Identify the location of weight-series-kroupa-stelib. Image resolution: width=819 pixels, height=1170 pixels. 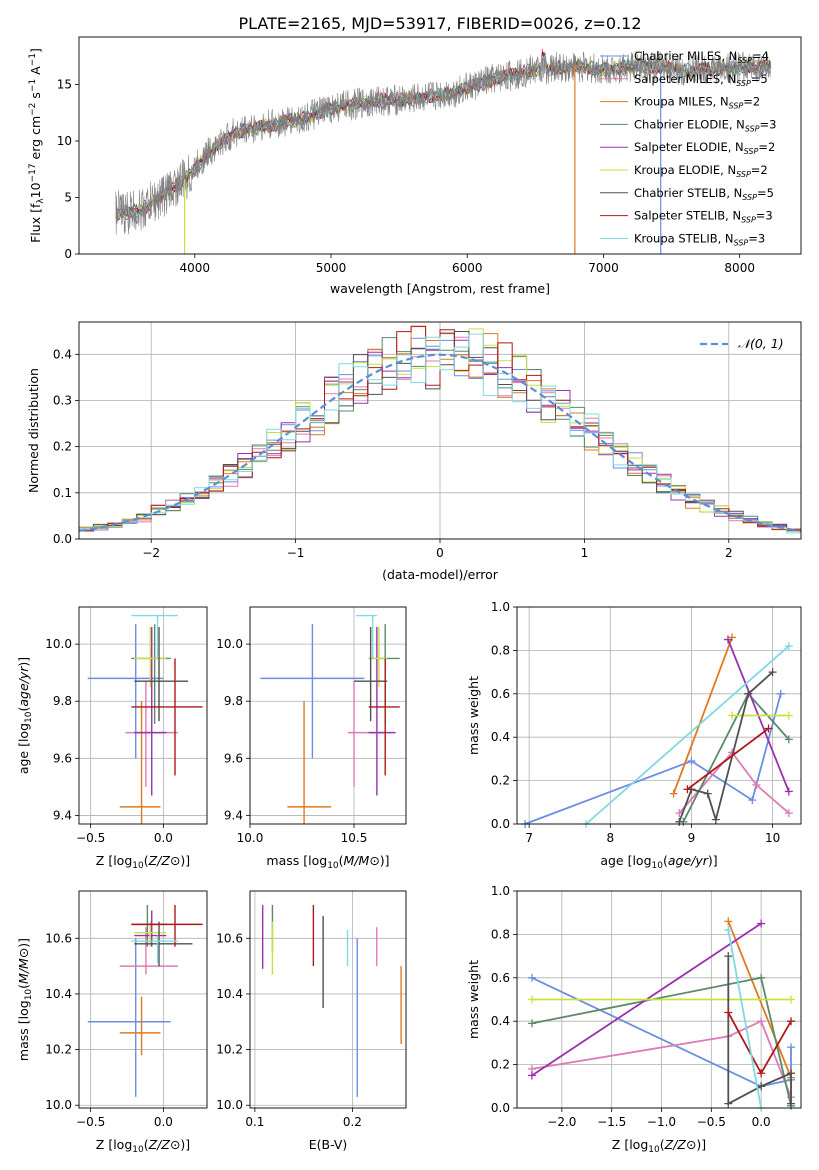
(745, 1019).